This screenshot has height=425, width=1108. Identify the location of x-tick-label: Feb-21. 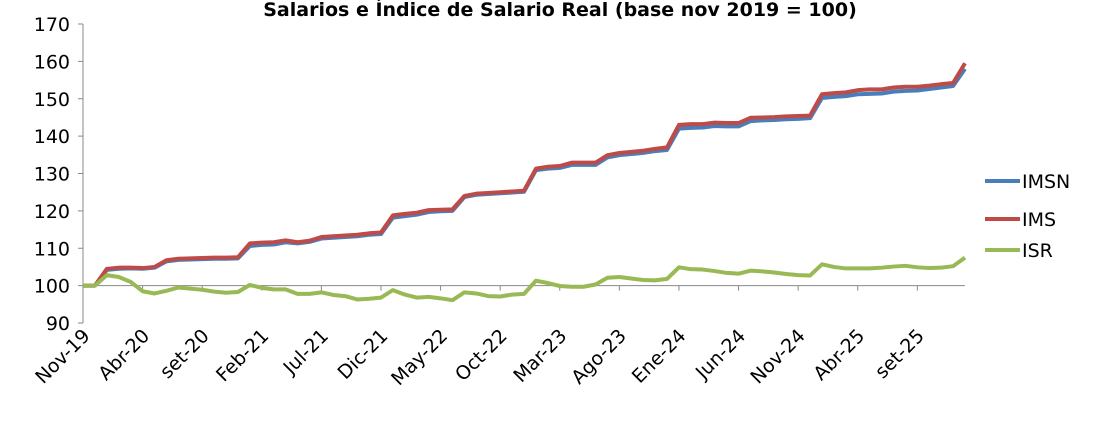
(242, 355).